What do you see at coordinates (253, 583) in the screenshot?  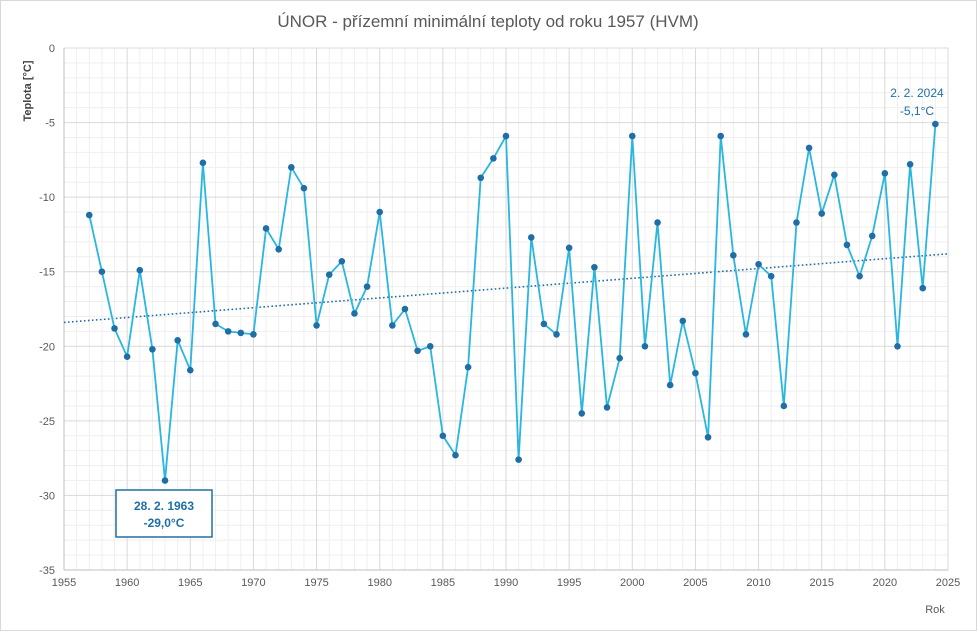 I see `x-tick-label: 1970` at bounding box center [253, 583].